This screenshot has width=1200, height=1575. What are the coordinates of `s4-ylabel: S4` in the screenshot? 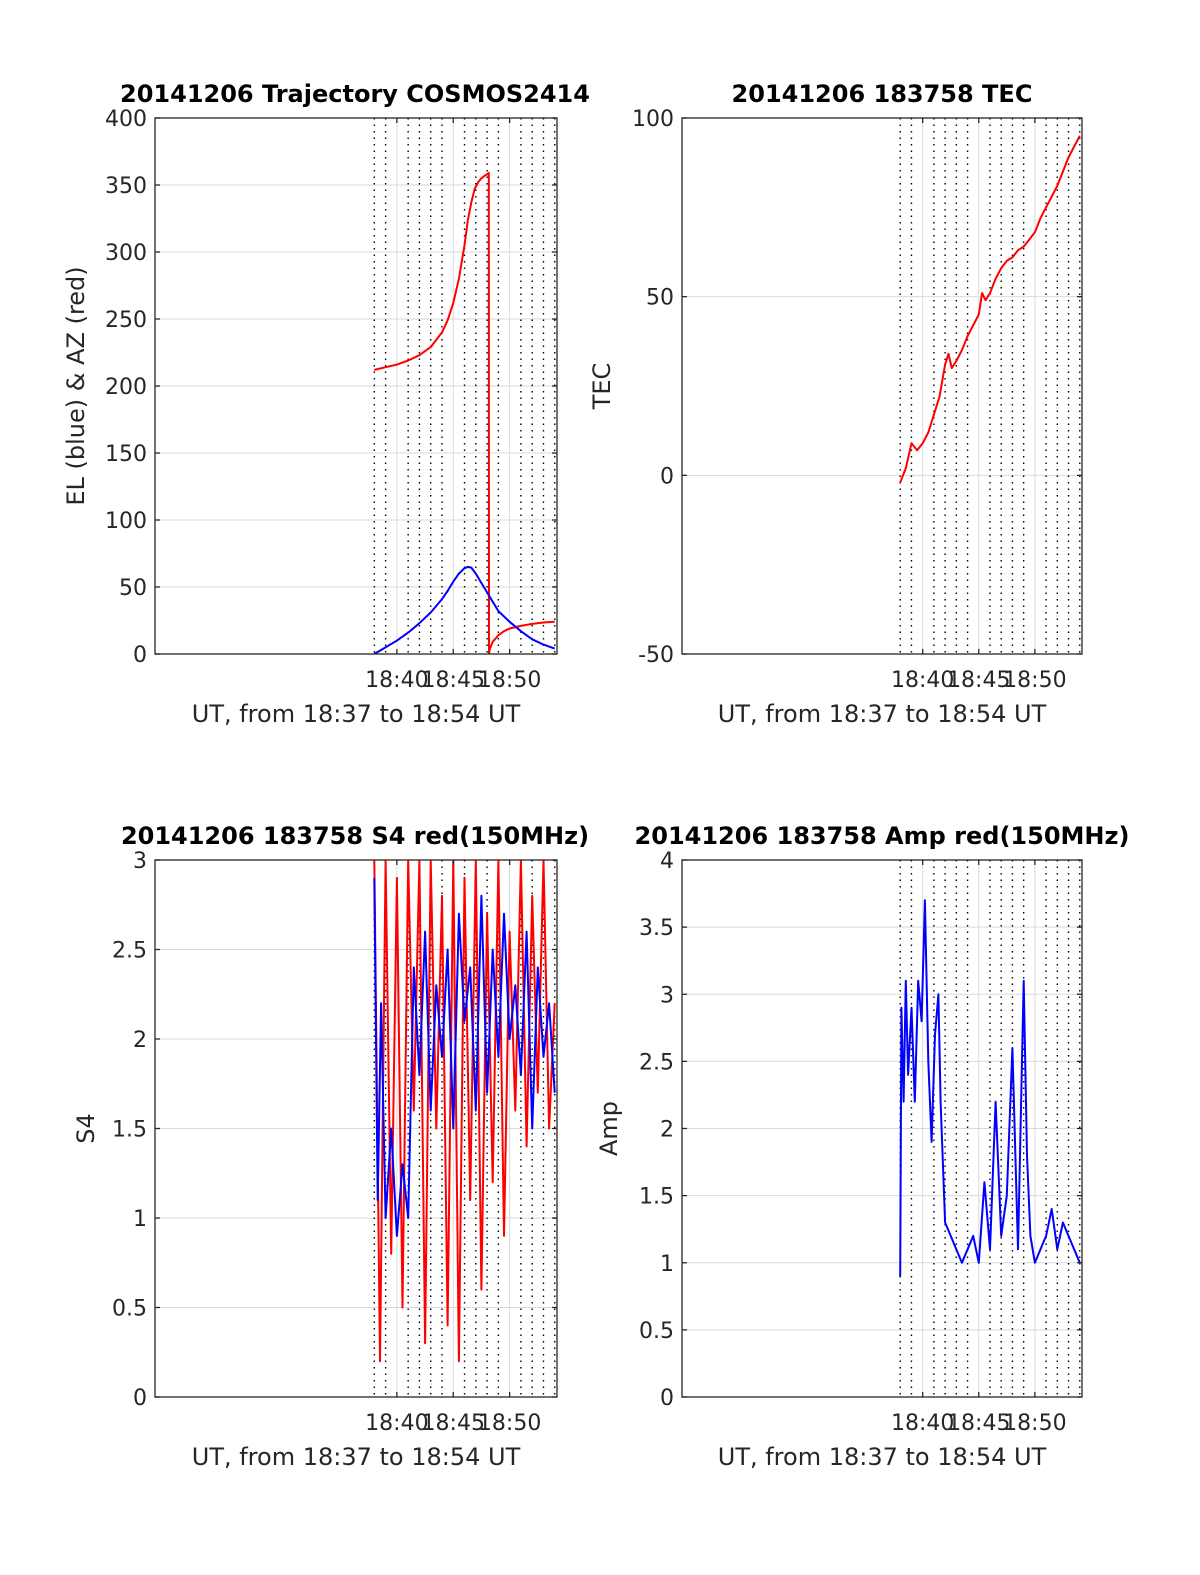 It's located at (86, 1128).